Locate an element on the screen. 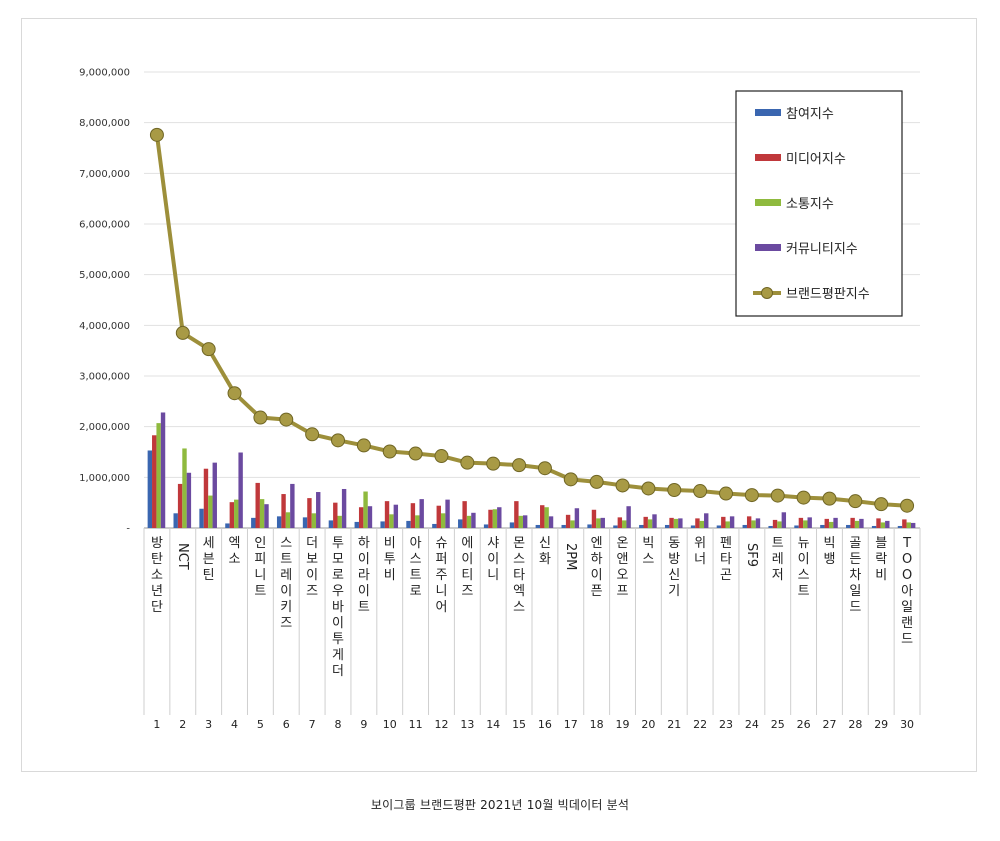  rank-label: 26 is located at coordinates (804, 724).